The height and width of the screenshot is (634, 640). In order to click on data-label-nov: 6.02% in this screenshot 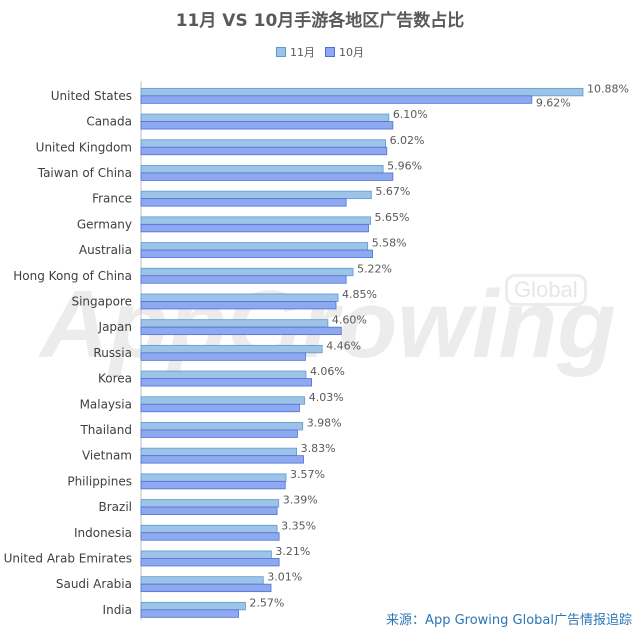, I will do `click(407, 140)`.